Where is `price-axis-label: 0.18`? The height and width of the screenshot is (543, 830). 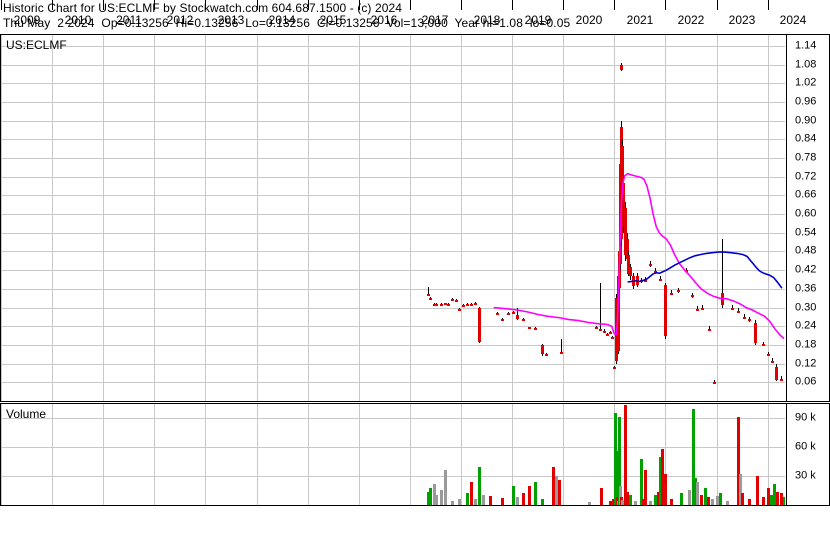 price-axis-label: 0.18 is located at coordinates (806, 344).